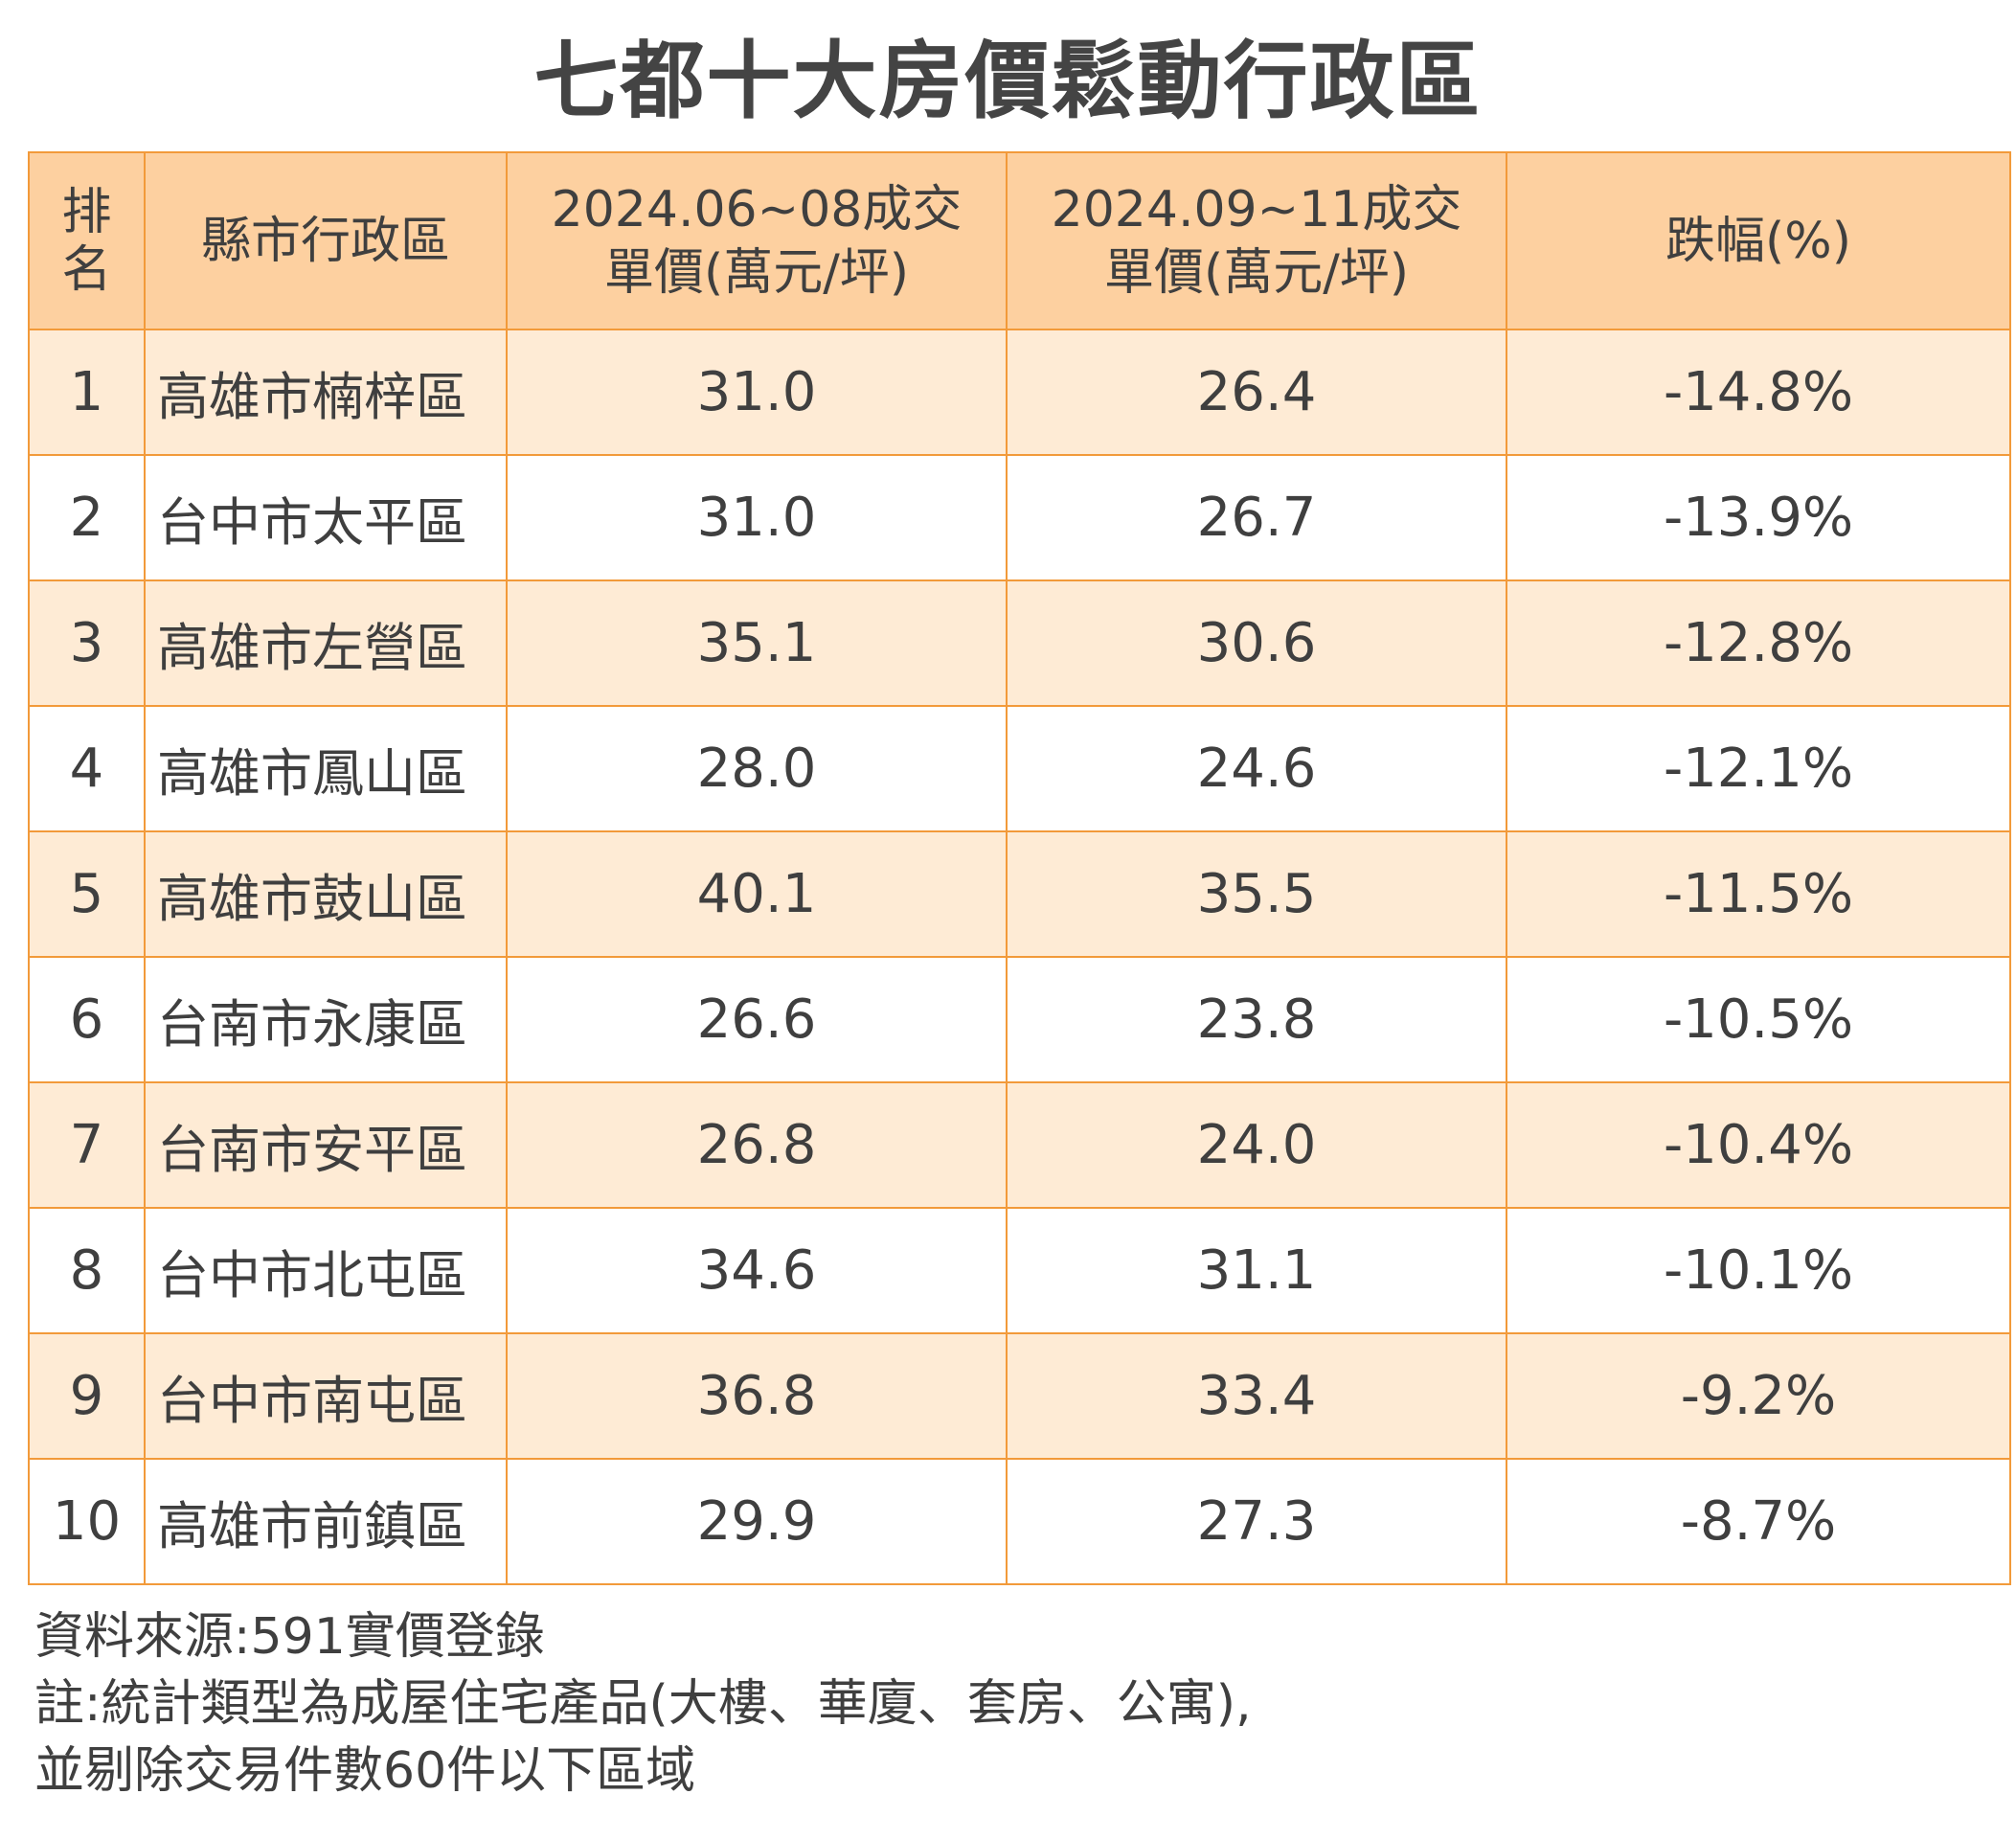  I want to click on header-period2-label: 2024.09~11成交單價(萬元/坪), so click(1256, 241).